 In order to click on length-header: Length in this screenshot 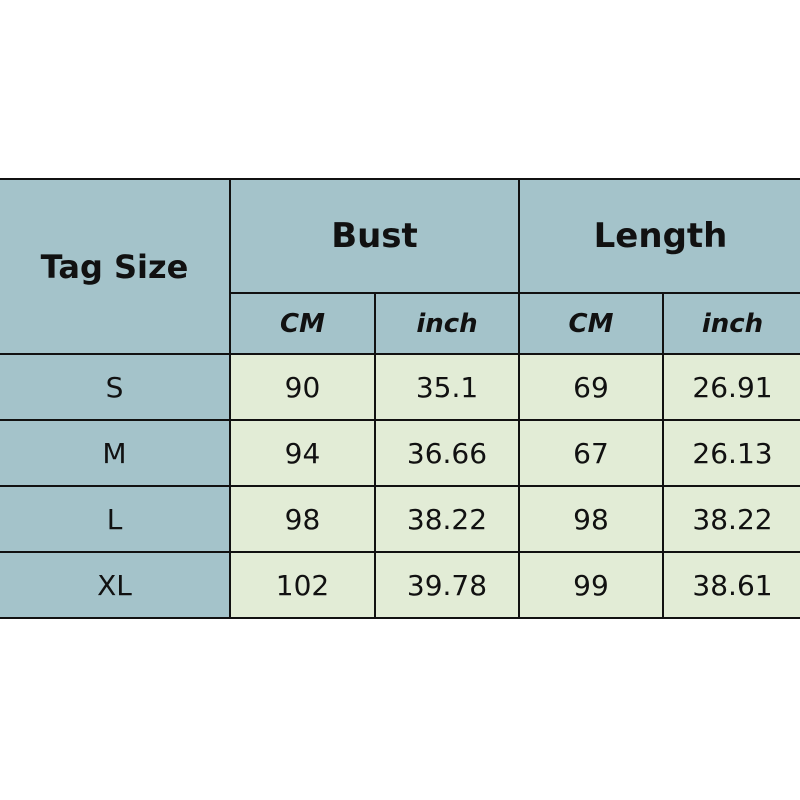, I will do `click(658, 236)`.